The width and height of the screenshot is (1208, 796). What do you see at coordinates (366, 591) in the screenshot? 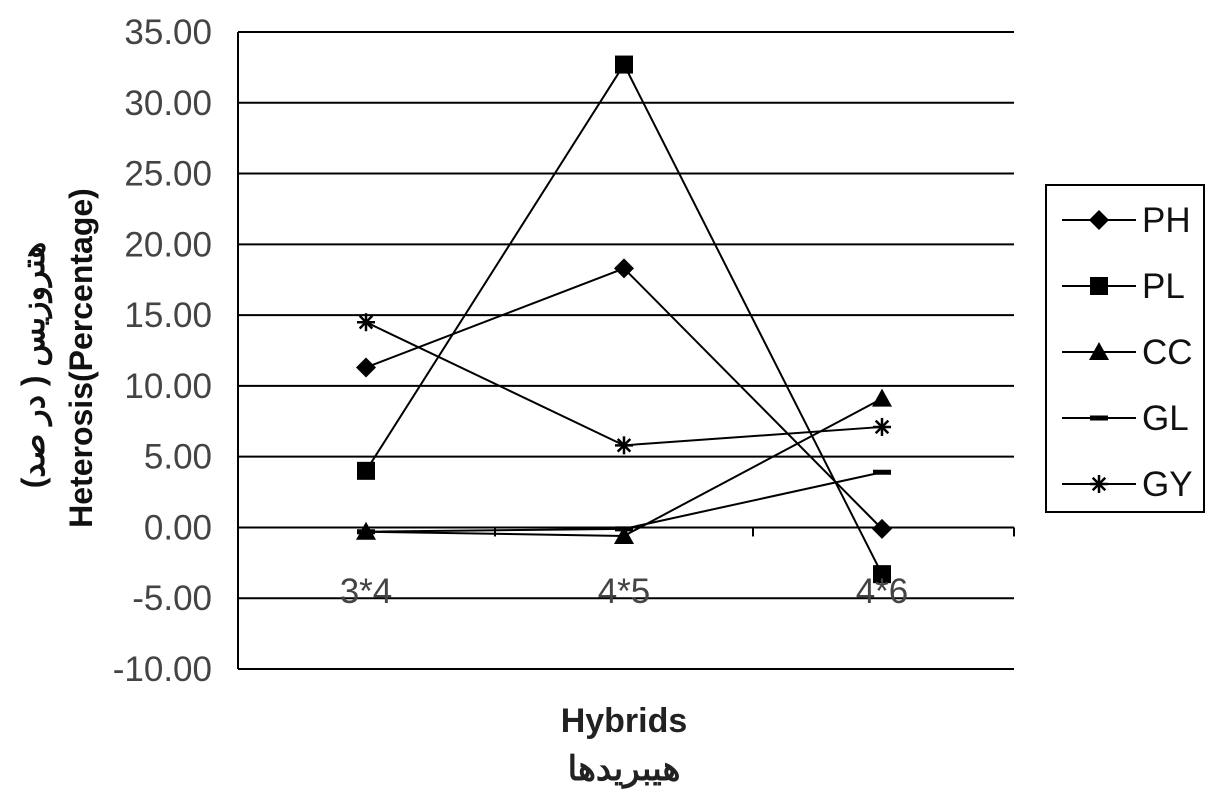
I see `x-tick-label: 3*4` at bounding box center [366, 591].